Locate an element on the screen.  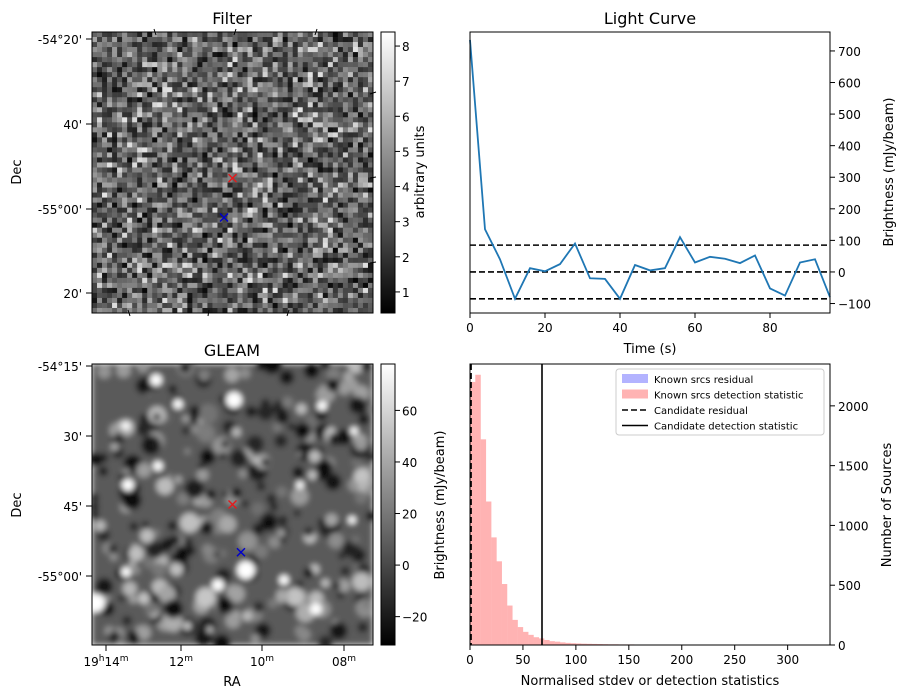
filter-colorbar-tick-label: 1 is located at coordinates (406, 293).